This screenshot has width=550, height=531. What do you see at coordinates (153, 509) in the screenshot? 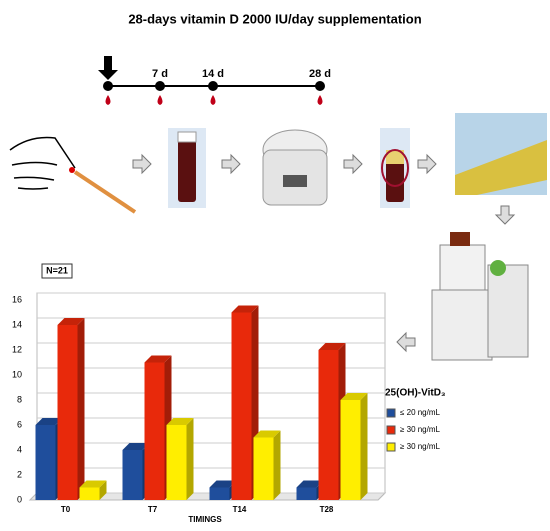
I see `x-tick-label: T7` at bounding box center [153, 509].